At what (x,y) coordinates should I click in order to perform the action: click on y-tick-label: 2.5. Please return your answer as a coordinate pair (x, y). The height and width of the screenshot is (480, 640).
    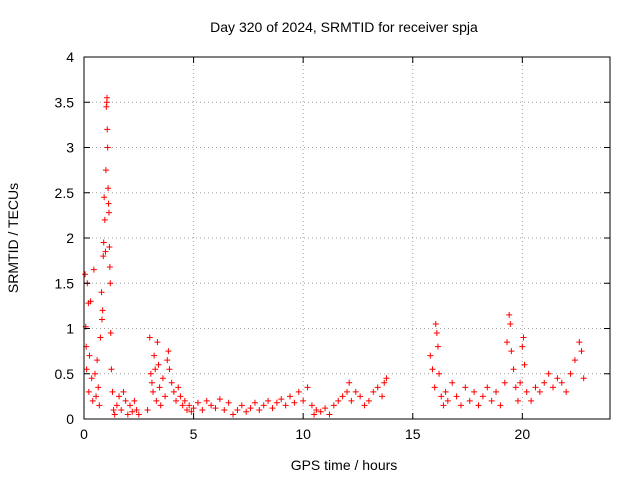
    Looking at the image, I should click on (65, 193).